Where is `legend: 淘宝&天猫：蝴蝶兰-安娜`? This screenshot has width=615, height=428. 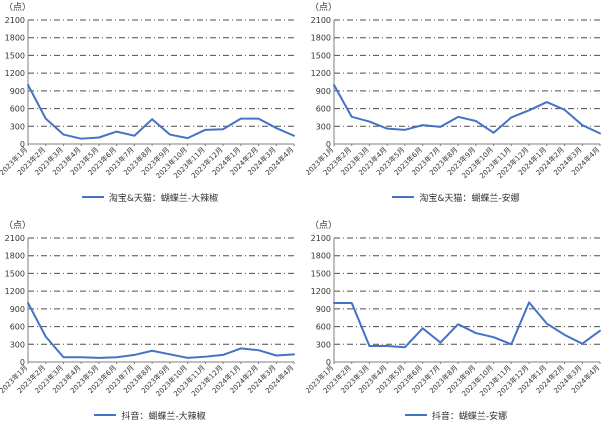 legend: 淘宝&天猫：蝴蝶兰-安娜 is located at coordinates (456, 197).